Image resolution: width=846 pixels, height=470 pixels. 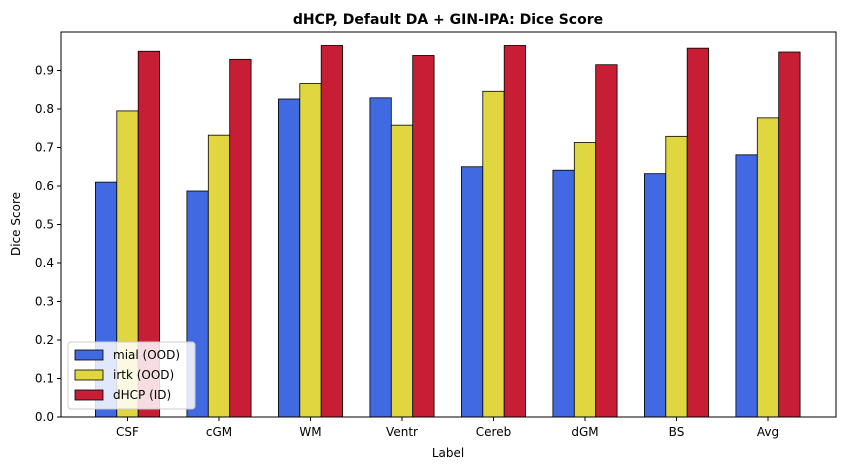 What do you see at coordinates (48, 244) in the screenshot?
I see `y-axis: 0.0 0.1 0.2 0.3 0.4 0.5 0.6 0.7 0.8 0.9` at bounding box center [48, 244].